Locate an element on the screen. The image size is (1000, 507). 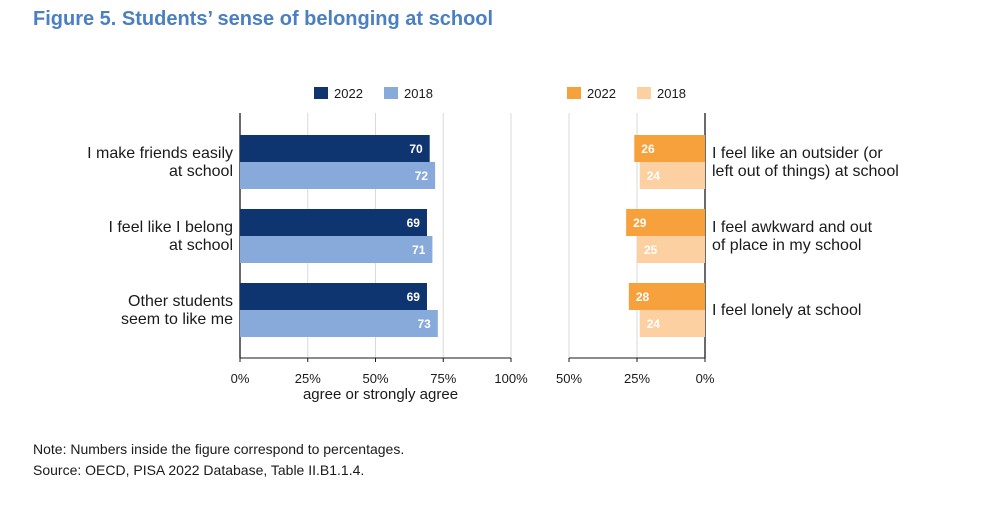
bar-value-label: 70 is located at coordinates (416, 149).